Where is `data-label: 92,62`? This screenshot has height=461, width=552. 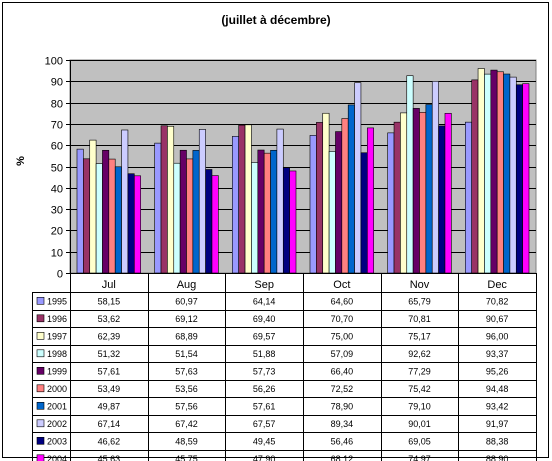 data-label: 92,62 is located at coordinates (419, 354).